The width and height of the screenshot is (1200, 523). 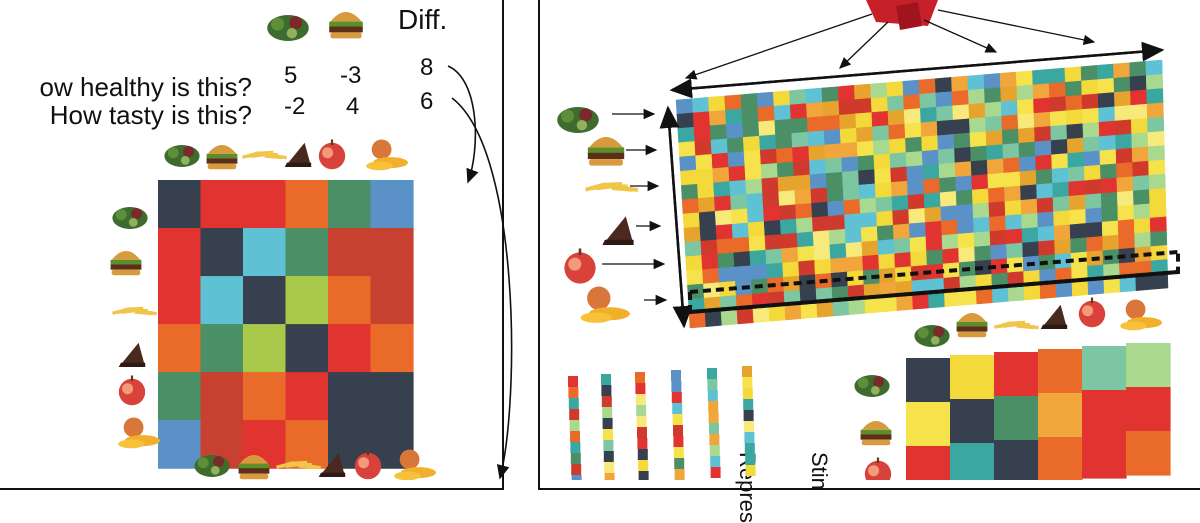 I want to click on burger-icon, so click(x=606, y=151).